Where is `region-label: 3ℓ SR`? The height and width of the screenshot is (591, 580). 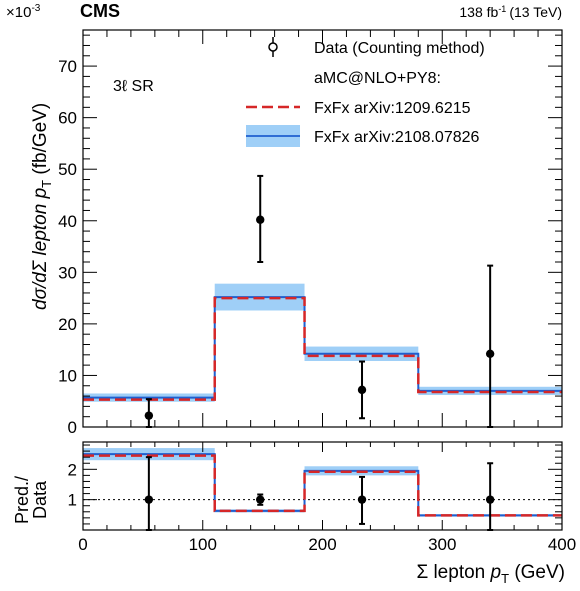
region-label: 3ℓ SR is located at coordinates (133, 86).